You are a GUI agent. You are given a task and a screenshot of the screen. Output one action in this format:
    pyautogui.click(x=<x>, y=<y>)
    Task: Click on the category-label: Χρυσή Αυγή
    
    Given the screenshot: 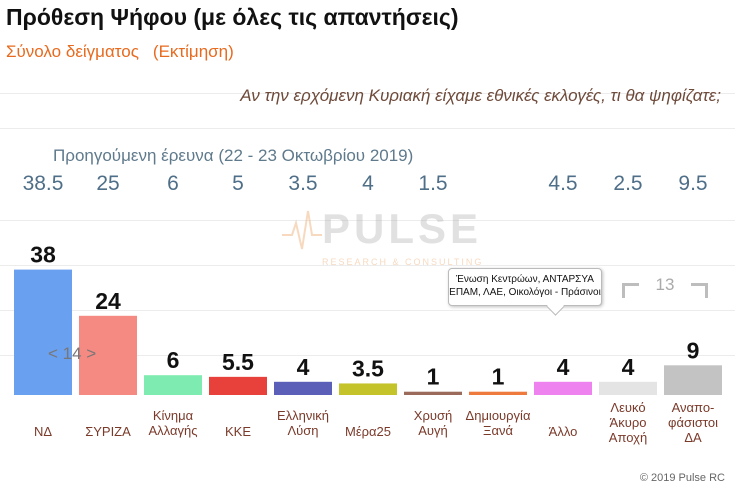 What is the action you would take?
    pyautogui.click(x=433, y=423)
    